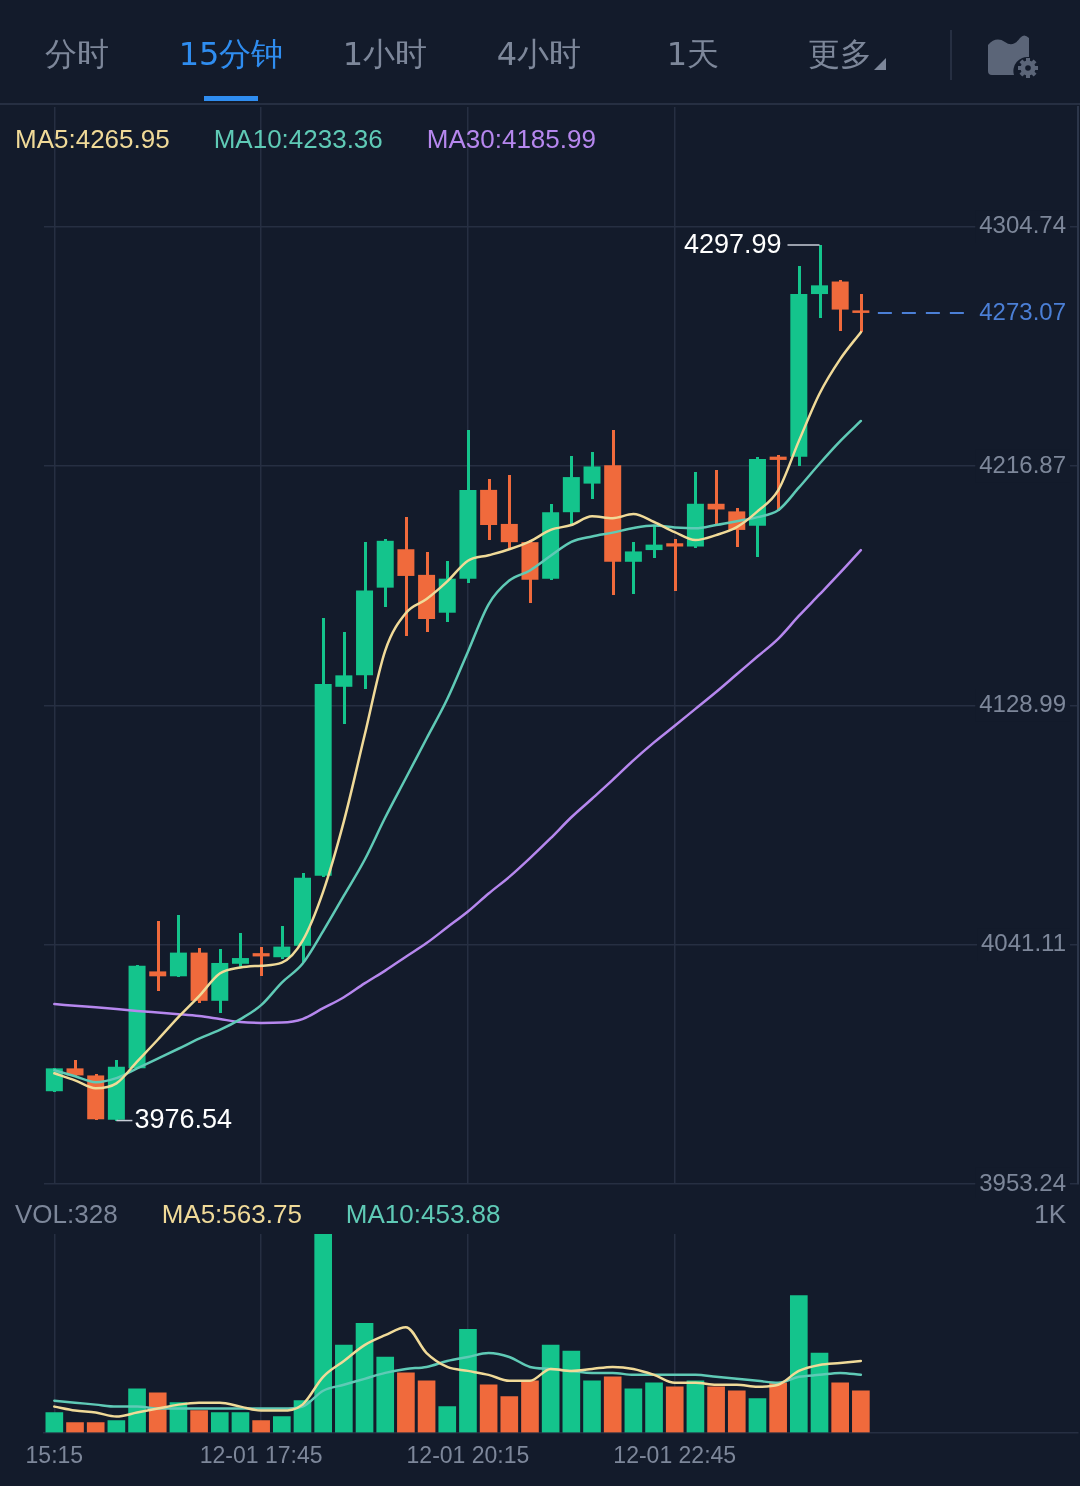 This screenshot has width=1080, height=1486. I want to click on y-tick-label: 3953.24, so click(1022, 1182).